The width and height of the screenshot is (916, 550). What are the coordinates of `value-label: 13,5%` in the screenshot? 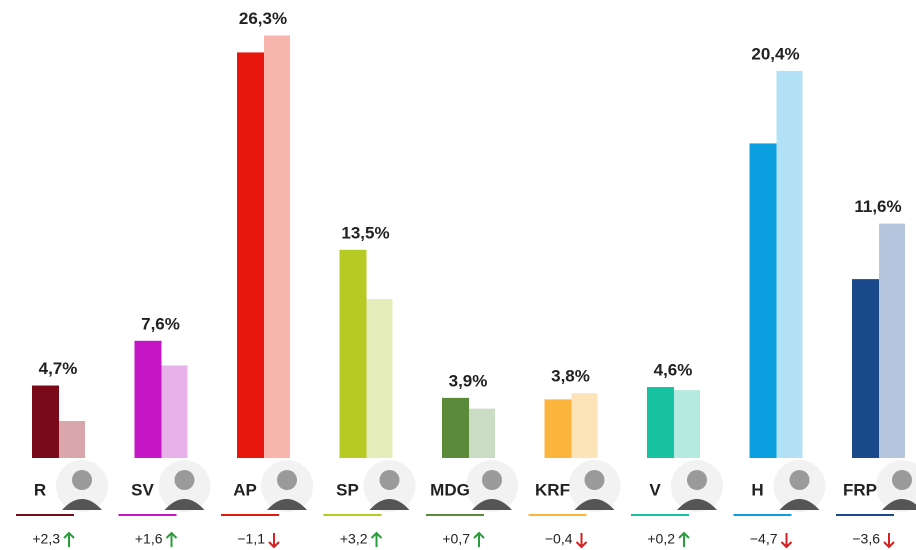 It's located at (365, 232).